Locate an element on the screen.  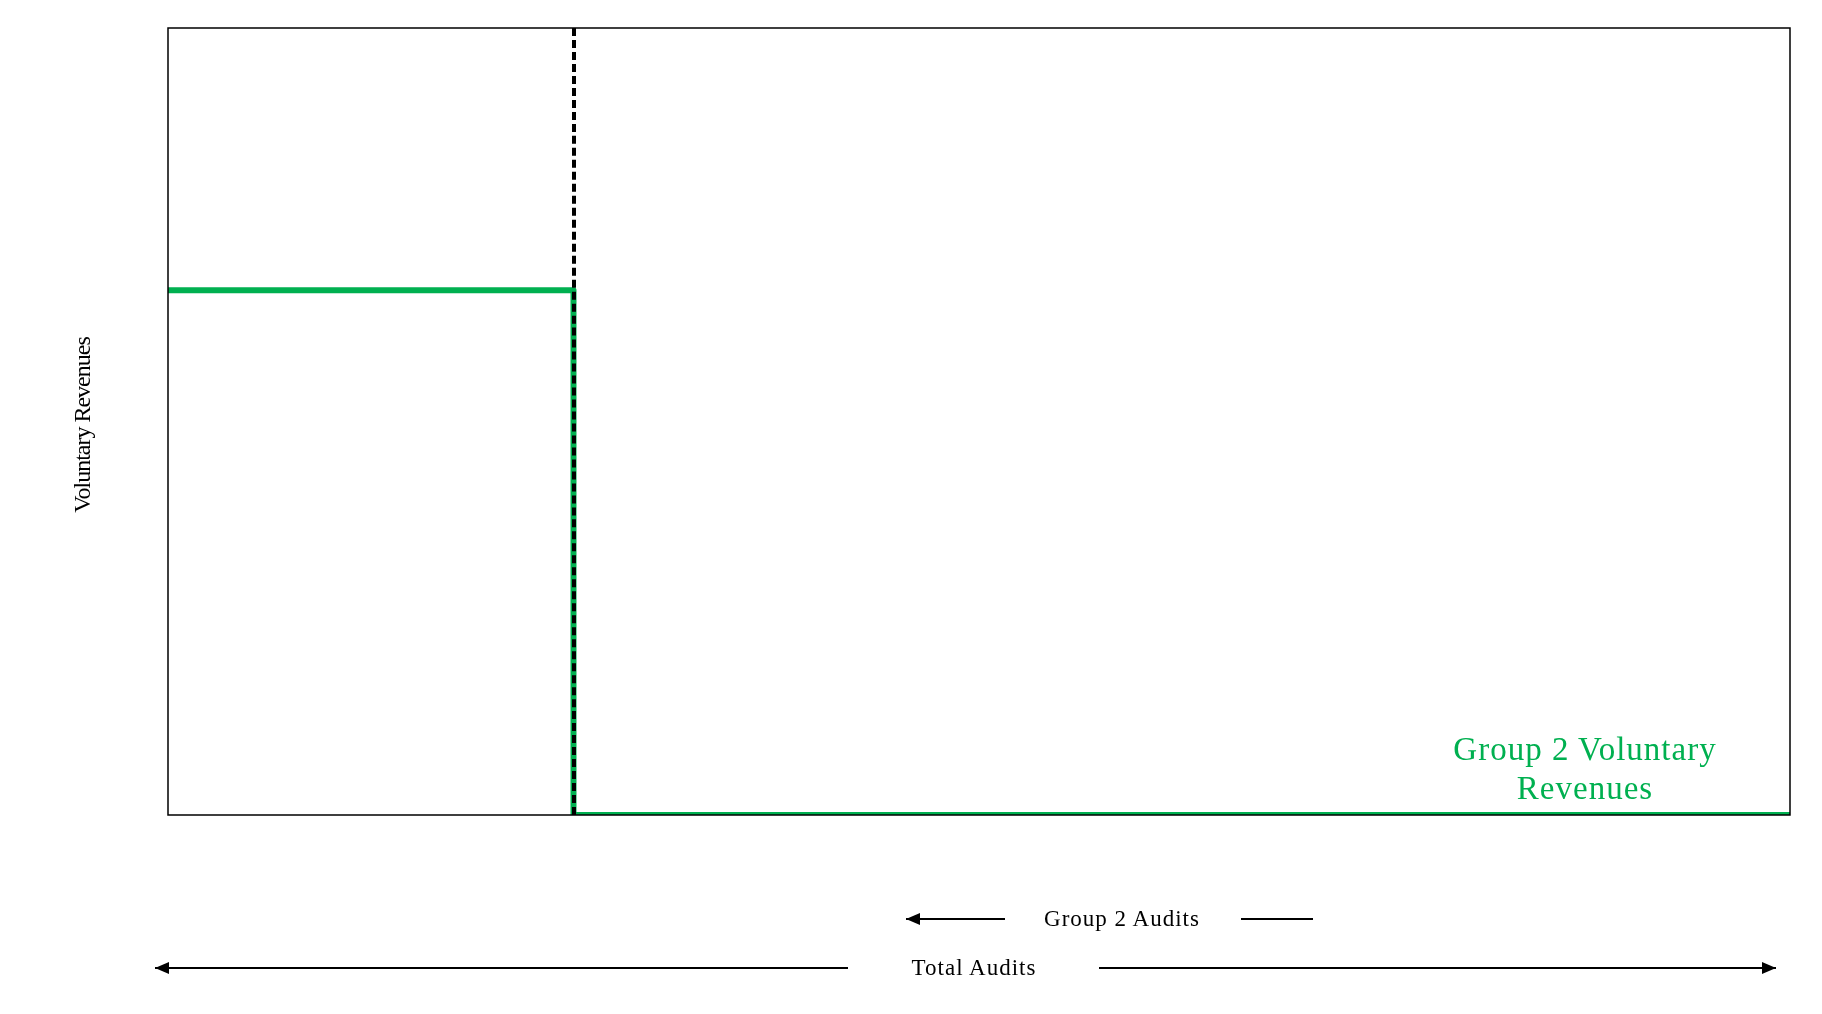
text: Total Audits is located at coordinates (974, 968).